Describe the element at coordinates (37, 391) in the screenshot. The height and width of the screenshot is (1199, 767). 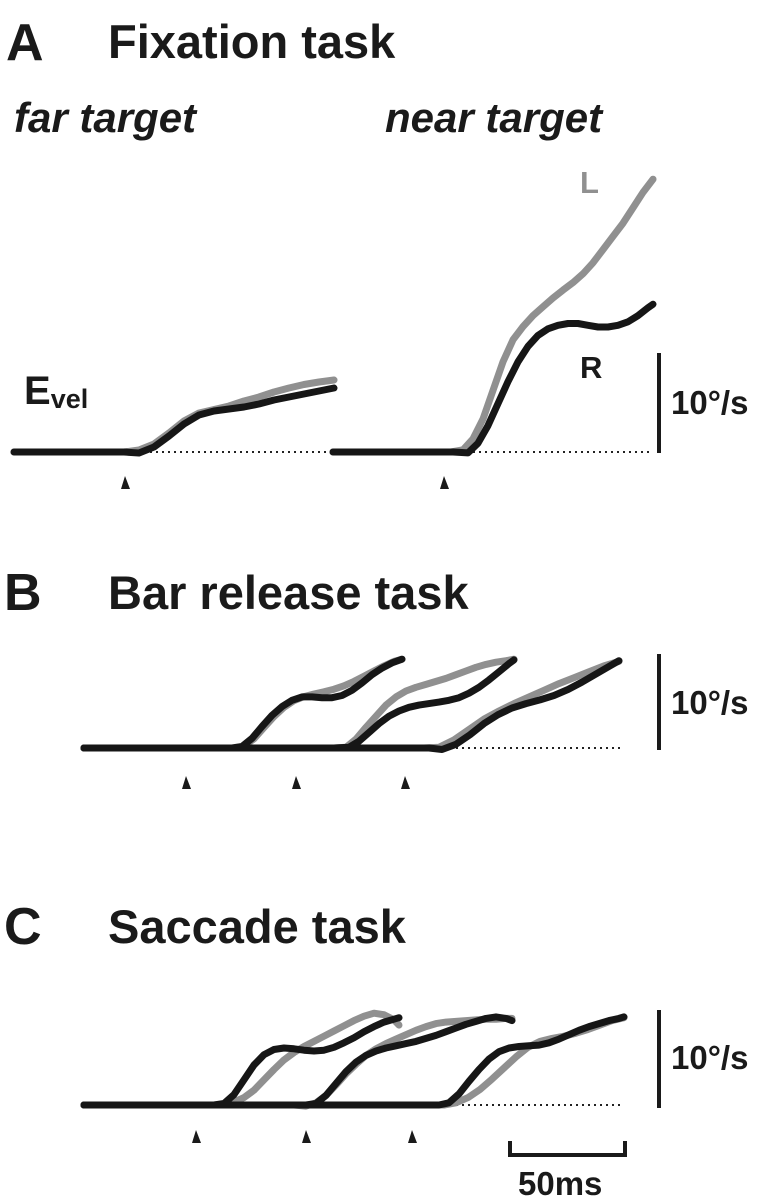
I see `evel-label-main: E` at that location.